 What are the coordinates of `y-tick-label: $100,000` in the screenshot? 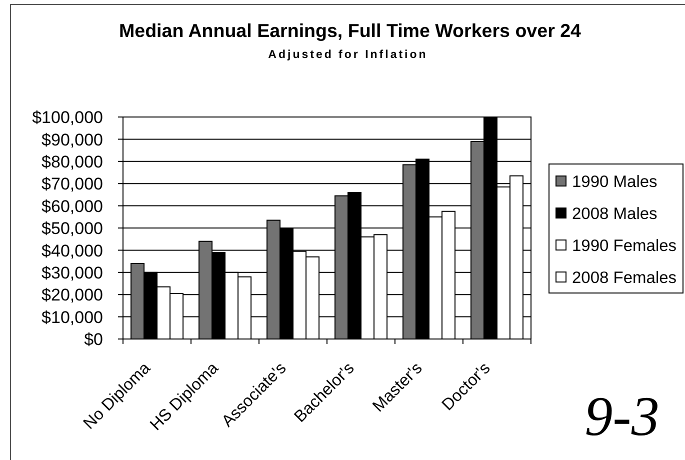 It's located at (67, 118).